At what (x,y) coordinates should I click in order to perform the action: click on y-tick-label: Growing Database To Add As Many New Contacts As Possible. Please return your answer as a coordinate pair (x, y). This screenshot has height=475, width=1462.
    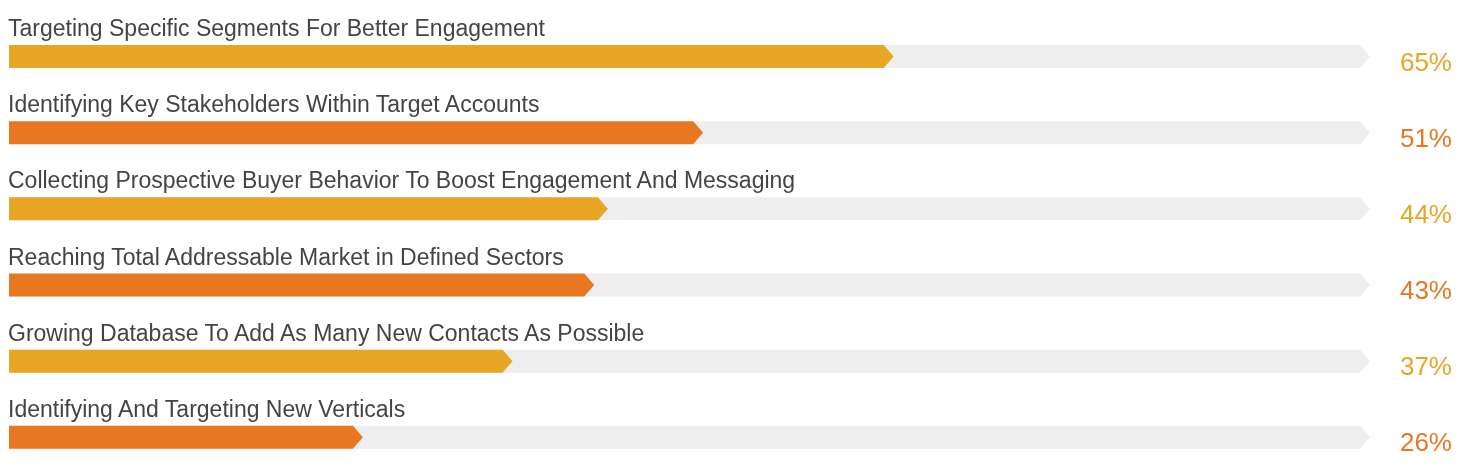
    Looking at the image, I should click on (326, 332).